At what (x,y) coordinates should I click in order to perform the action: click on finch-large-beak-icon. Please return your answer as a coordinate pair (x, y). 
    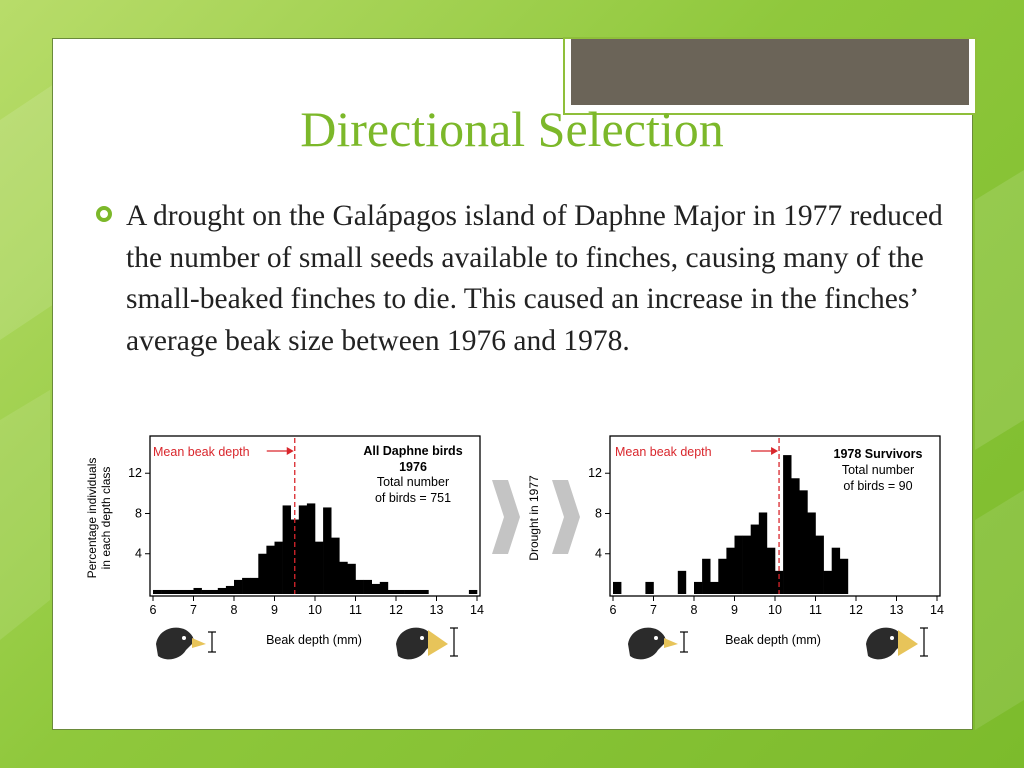
    Looking at the image, I should click on (427, 643).